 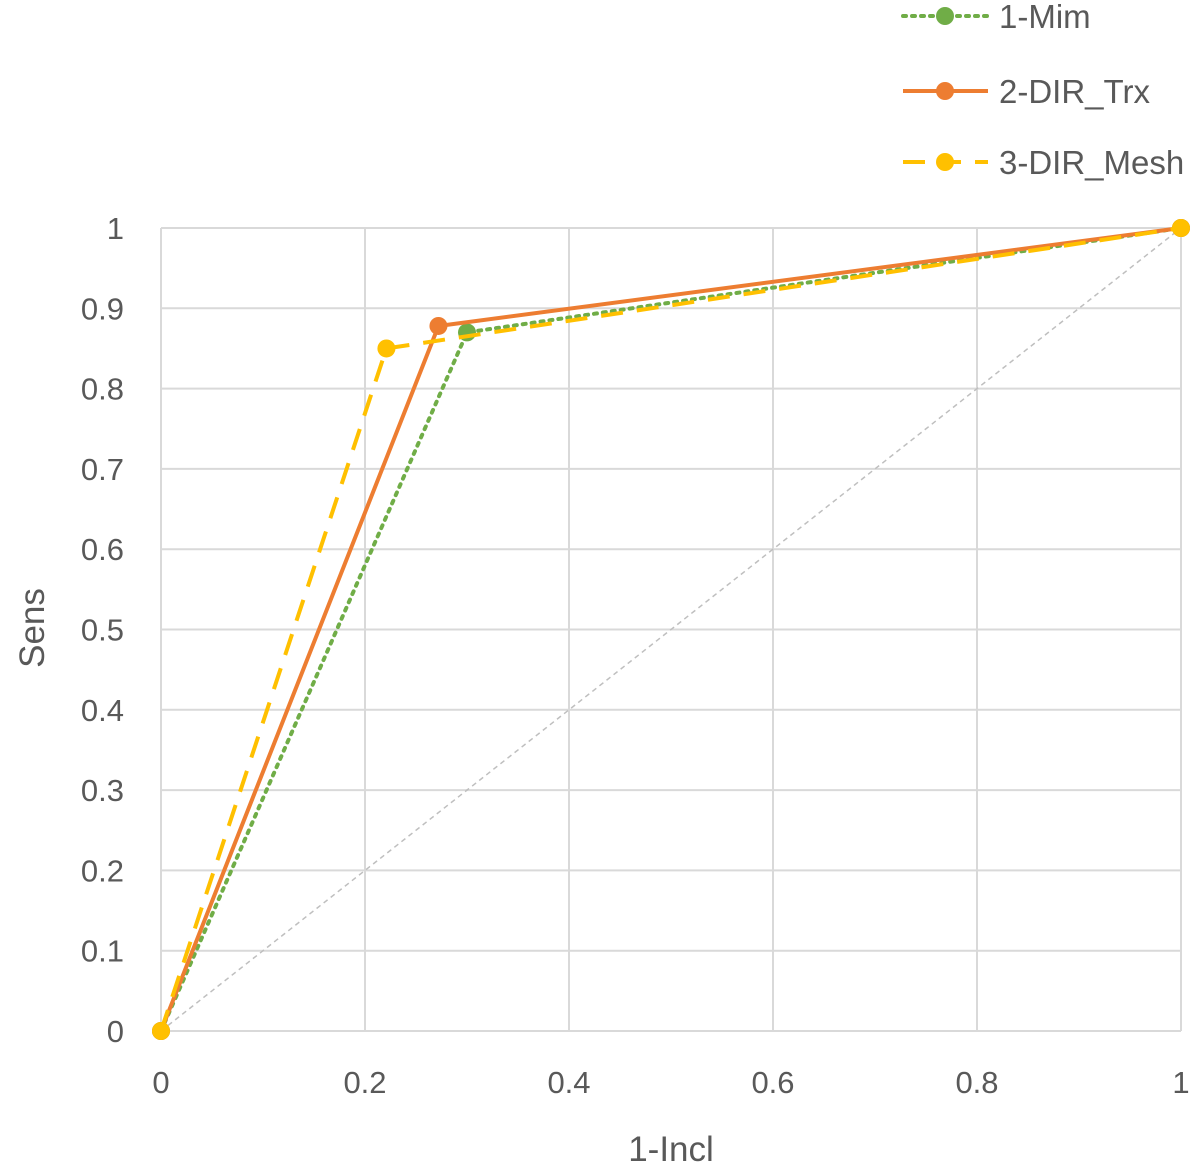 I want to click on x-tick-label: 0.8, so click(x=976, y=1082).